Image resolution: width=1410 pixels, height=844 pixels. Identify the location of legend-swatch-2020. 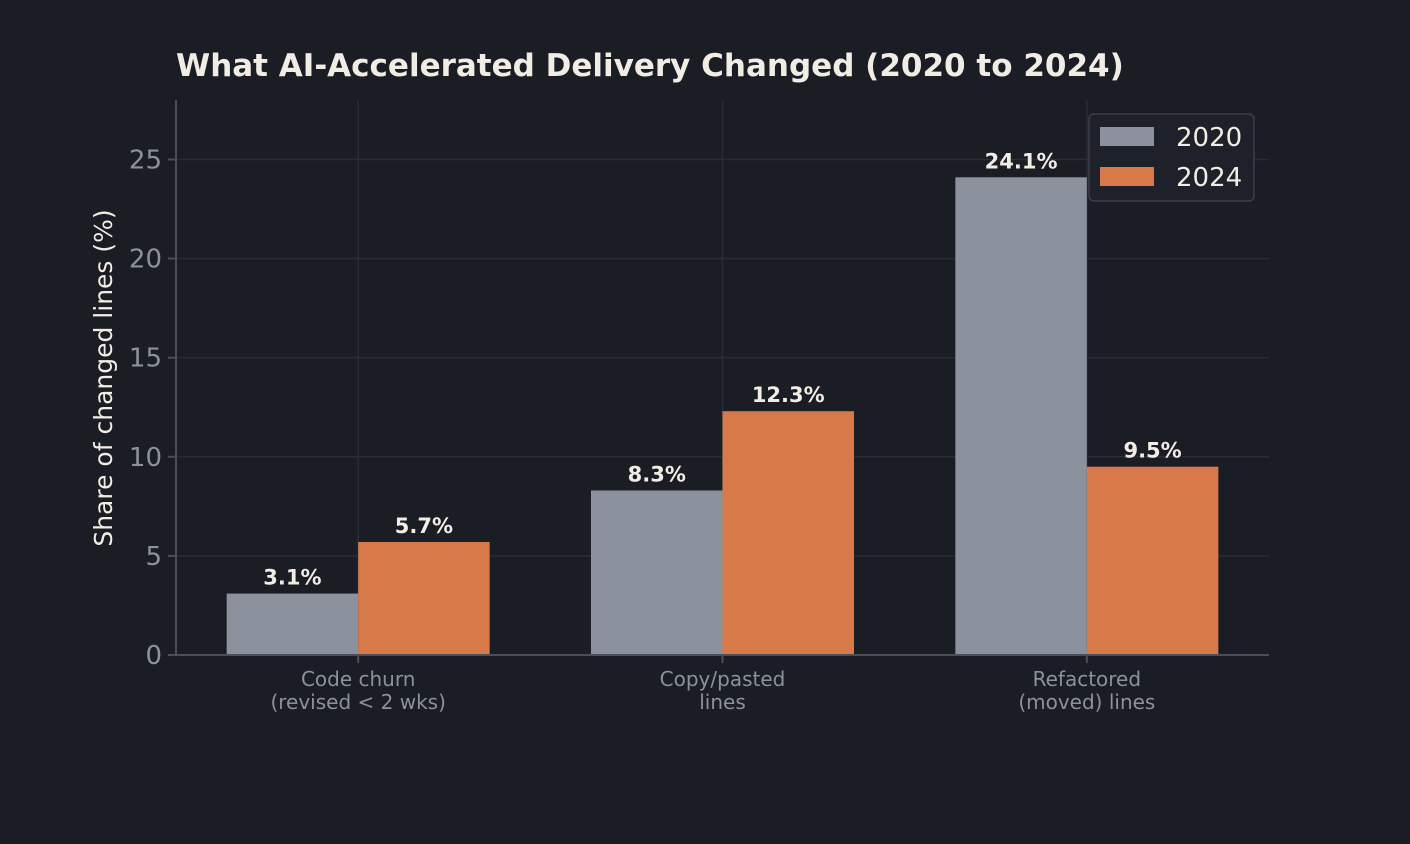
(1127, 136).